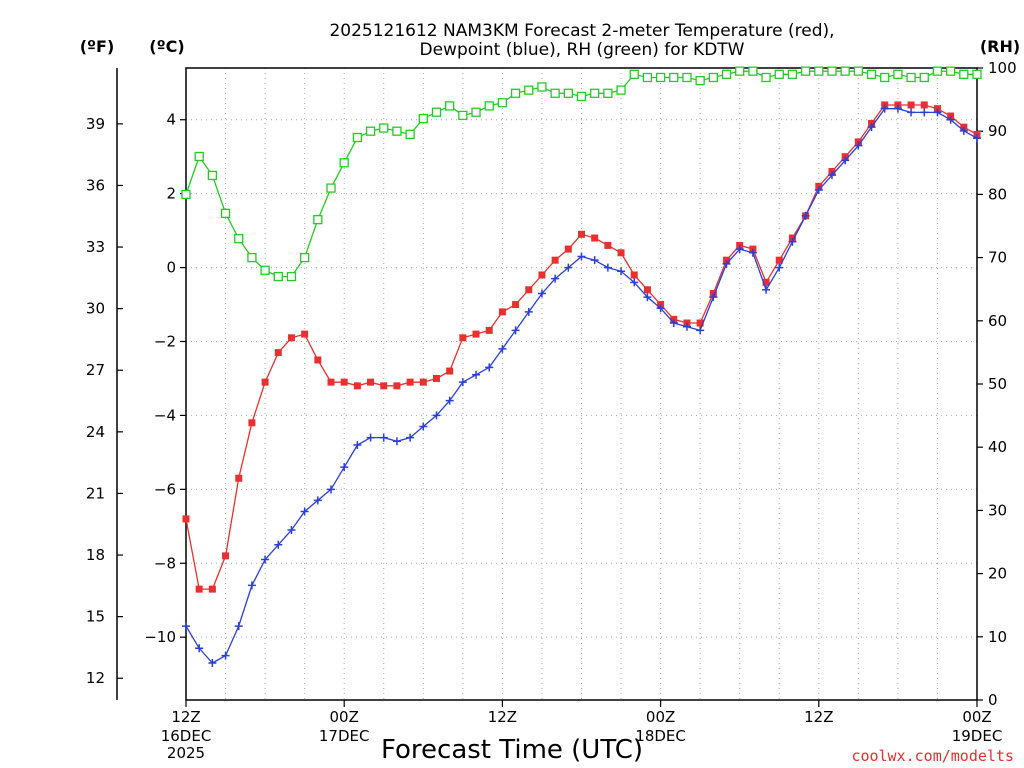 This screenshot has height=768, width=1024. I want to click on x-tick-label: 12Z, so click(818, 717).